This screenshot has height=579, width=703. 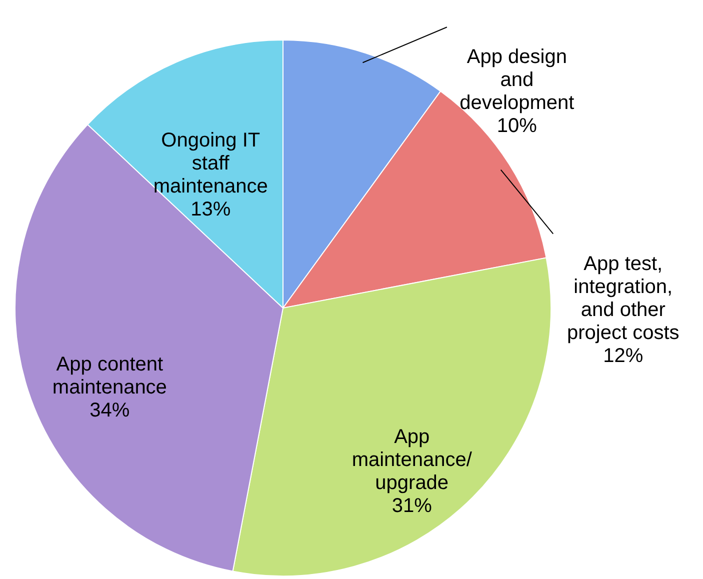 What do you see at coordinates (412, 505) in the screenshot?
I see `data-label: 31%` at bounding box center [412, 505].